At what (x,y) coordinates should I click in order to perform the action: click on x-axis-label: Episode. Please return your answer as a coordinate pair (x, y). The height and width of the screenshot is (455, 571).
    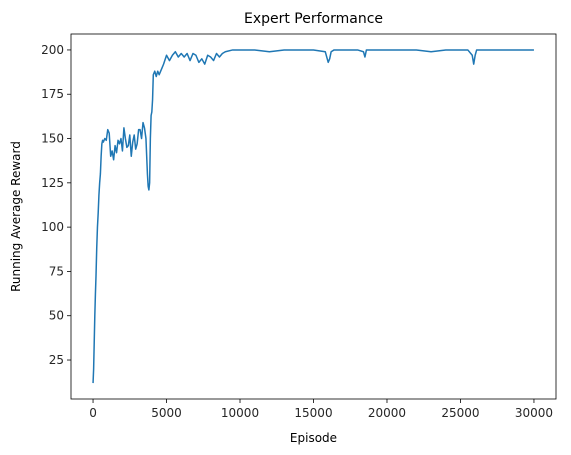
    Looking at the image, I should click on (313, 438).